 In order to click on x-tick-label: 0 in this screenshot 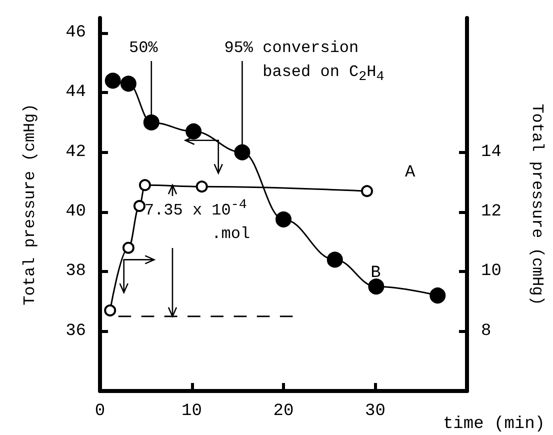, I will do `click(100, 411)`.